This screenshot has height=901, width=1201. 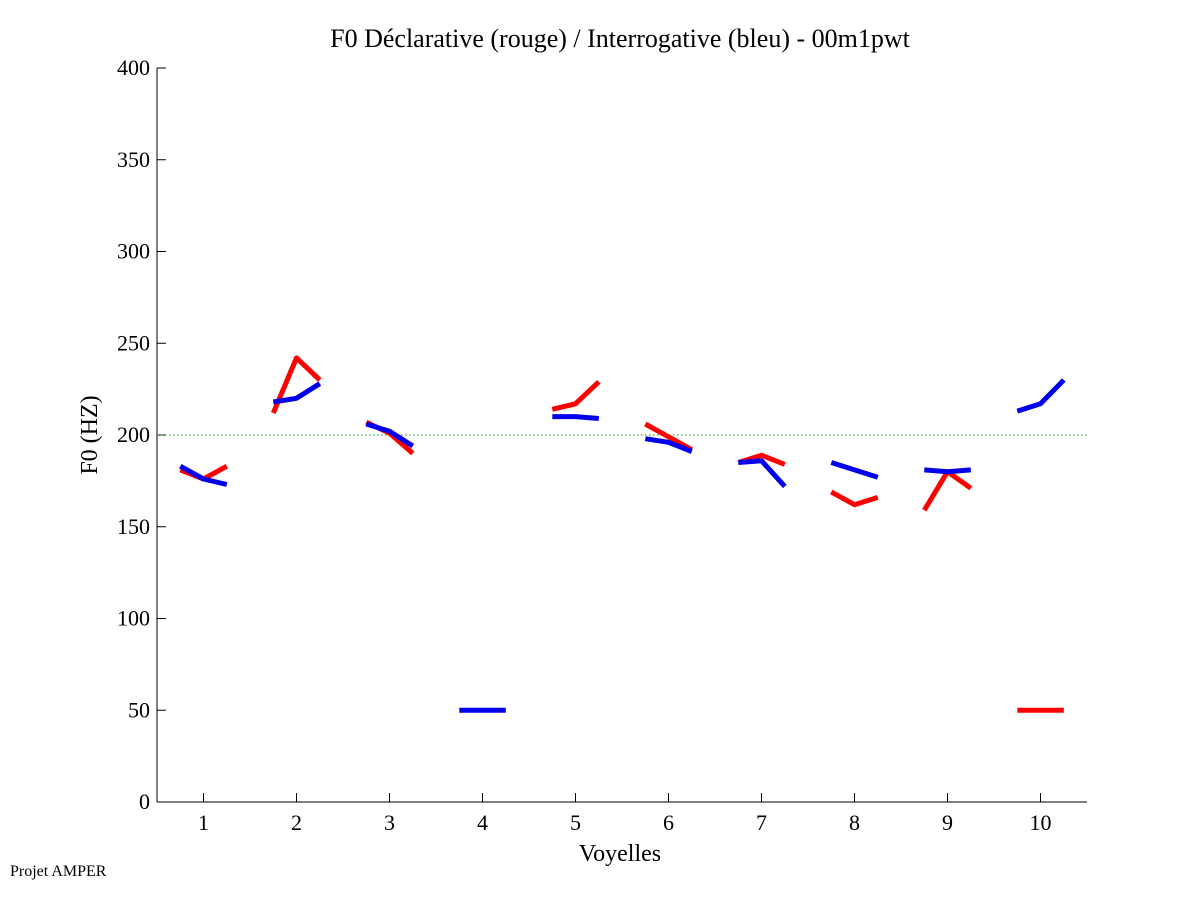 What do you see at coordinates (133, 526) in the screenshot?
I see `y-tick-label: 150` at bounding box center [133, 526].